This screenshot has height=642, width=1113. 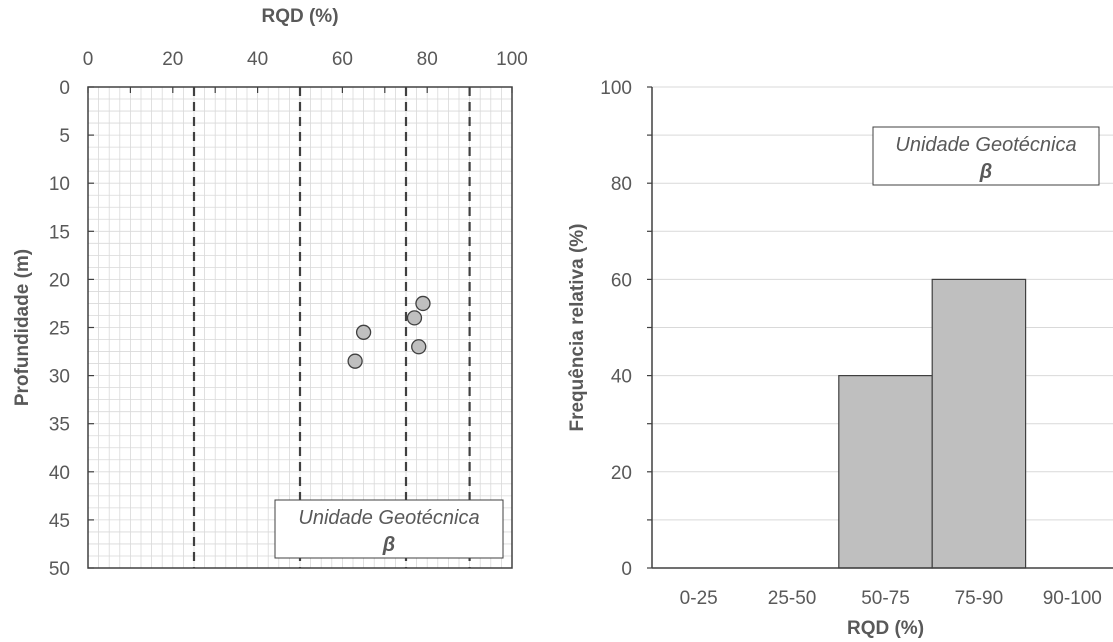 What do you see at coordinates (59, 184) in the screenshot?
I see `y-tick-label: 10` at bounding box center [59, 184].